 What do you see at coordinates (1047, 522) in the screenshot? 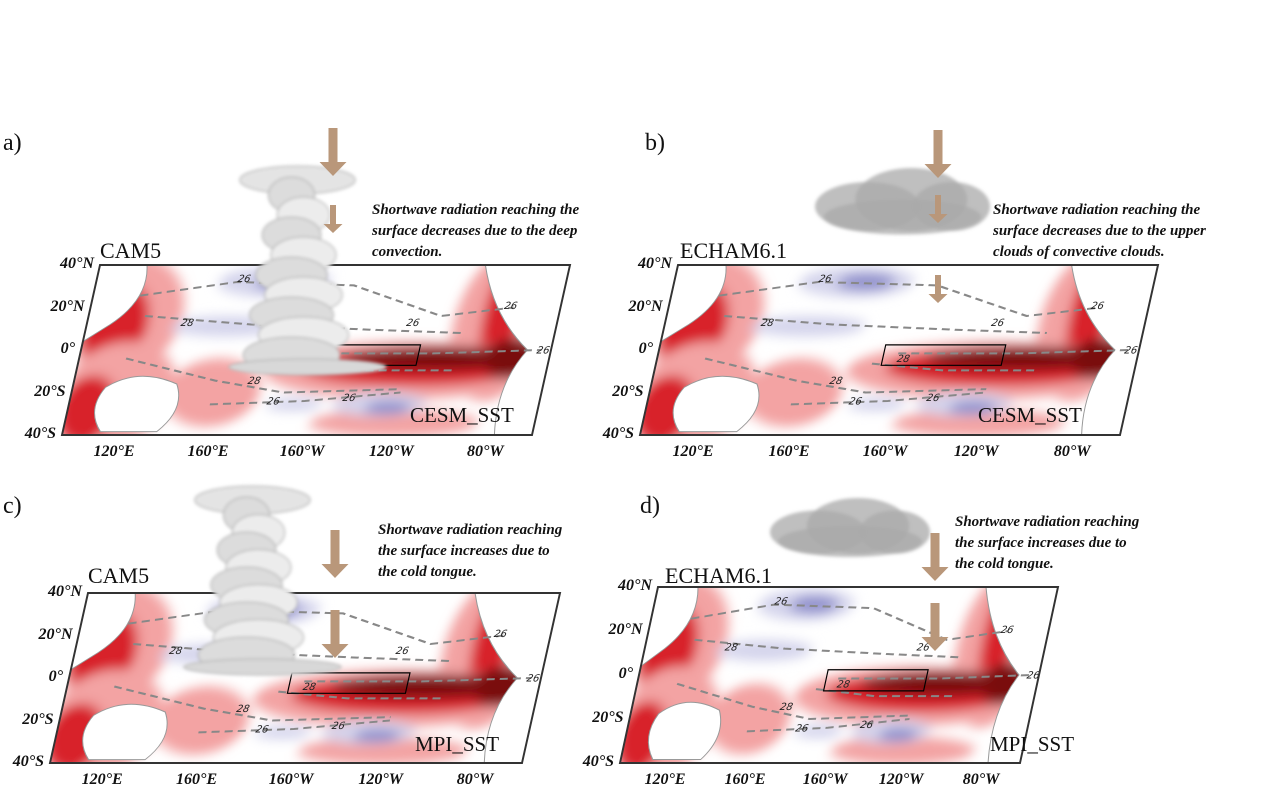
I see `annotation-line: Shortwave radiation reaching` at bounding box center [1047, 522].